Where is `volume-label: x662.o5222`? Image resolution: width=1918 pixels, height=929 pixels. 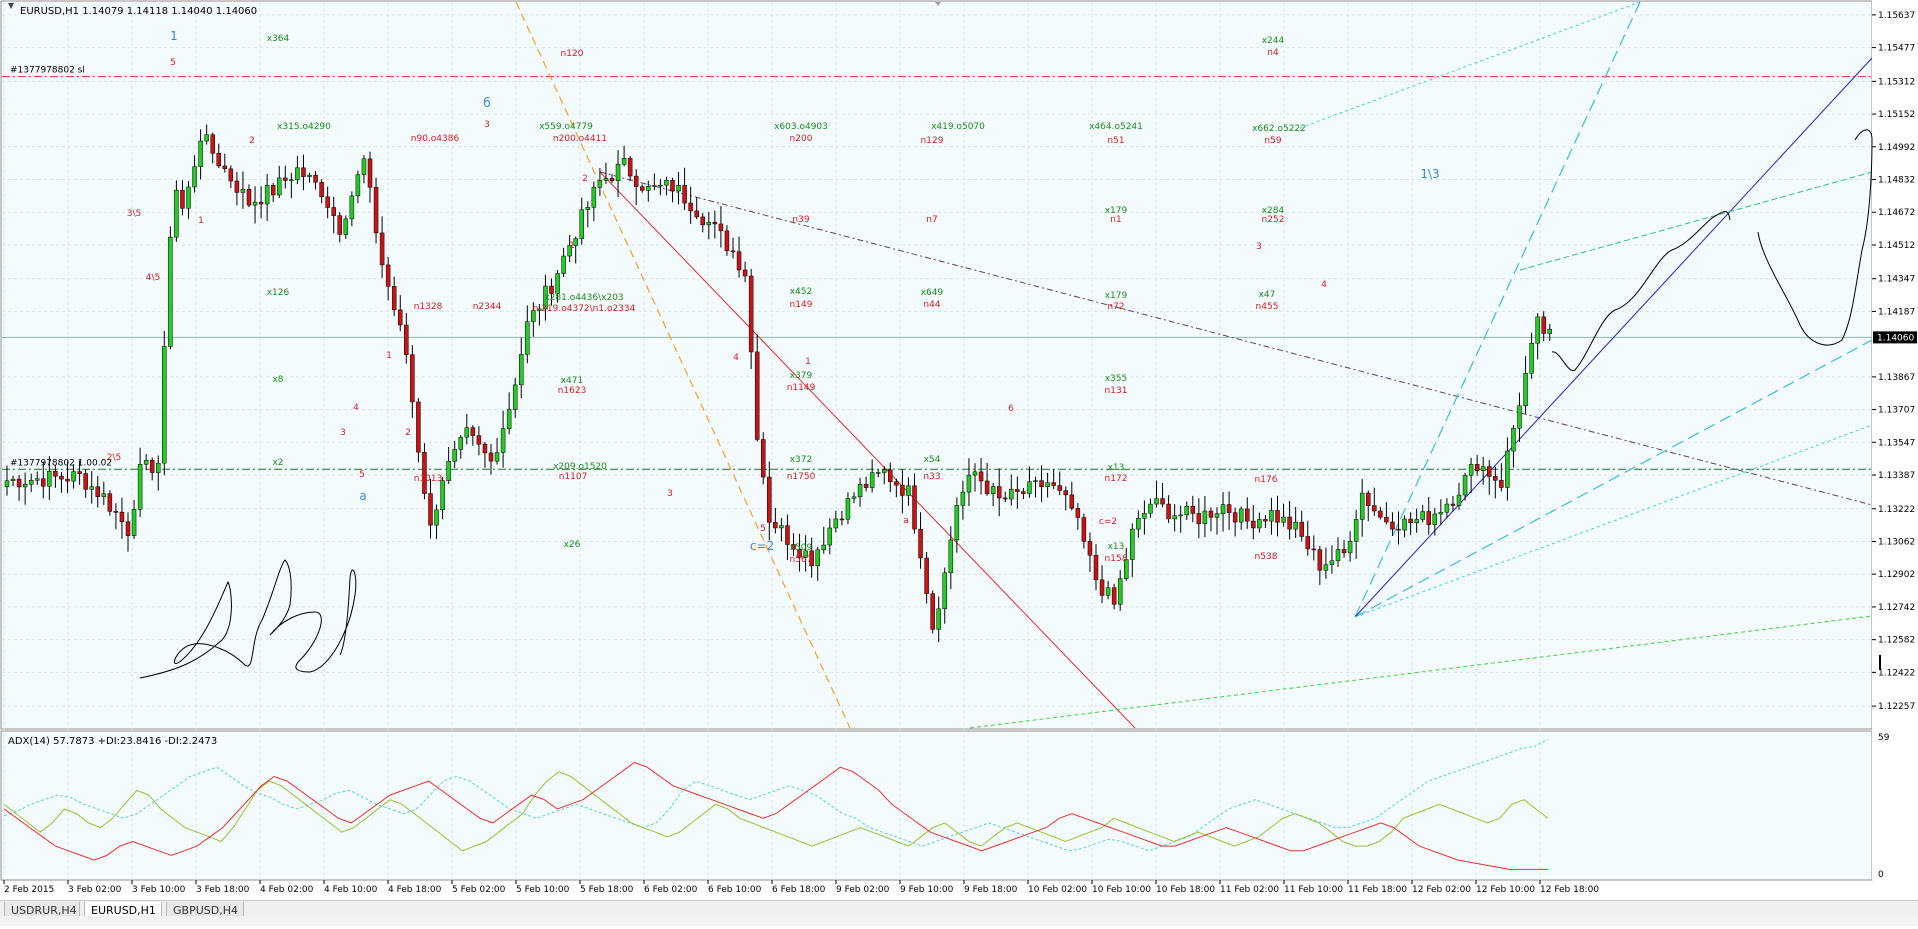
volume-label: x662.o5222 is located at coordinates (1279, 129).